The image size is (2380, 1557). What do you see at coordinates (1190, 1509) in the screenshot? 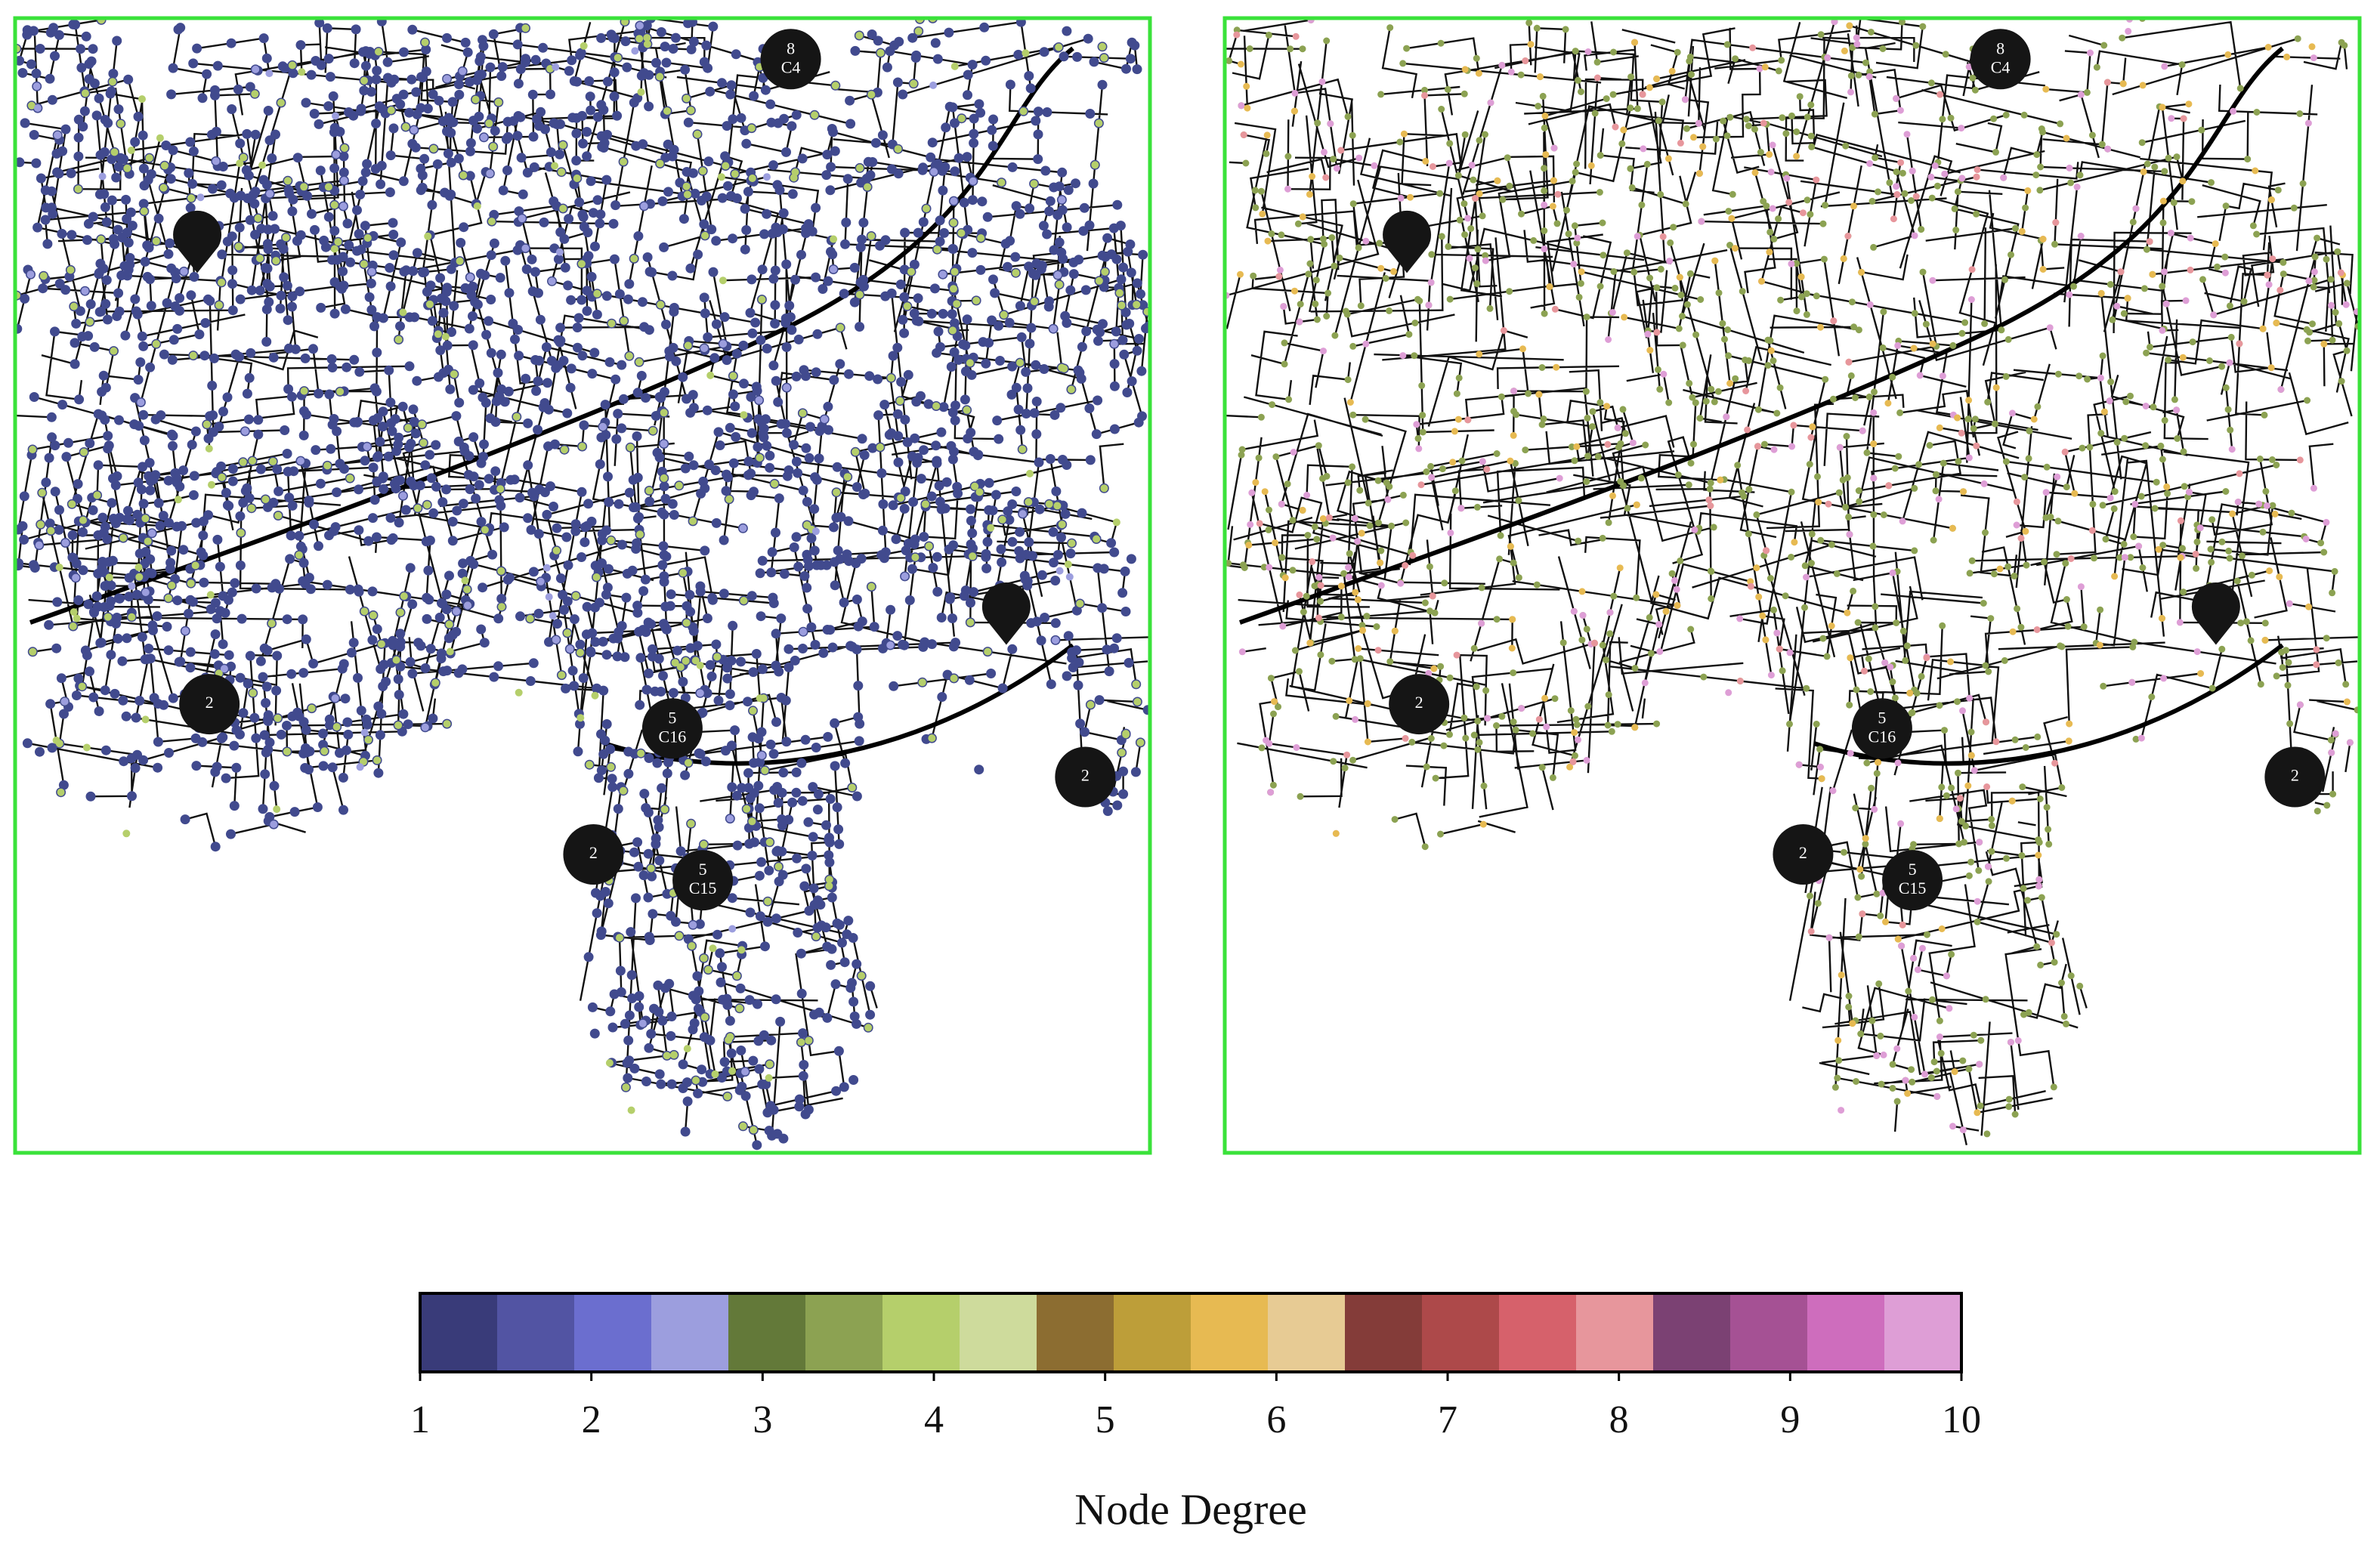
I see `colorbar-label: Node Degree` at bounding box center [1190, 1509].